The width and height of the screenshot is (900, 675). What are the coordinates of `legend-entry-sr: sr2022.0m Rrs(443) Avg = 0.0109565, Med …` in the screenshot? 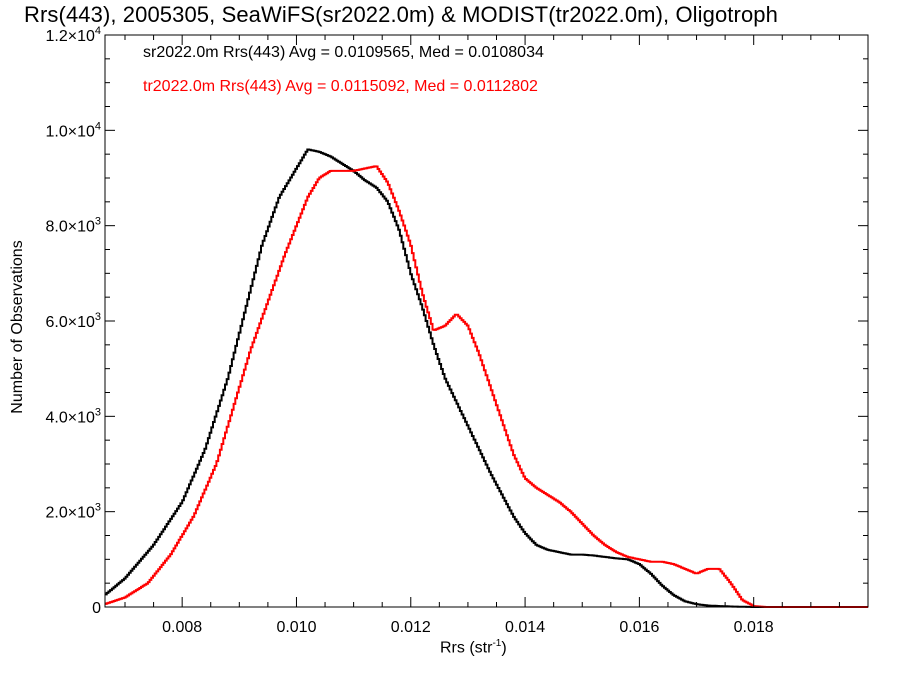 It's located at (343, 53).